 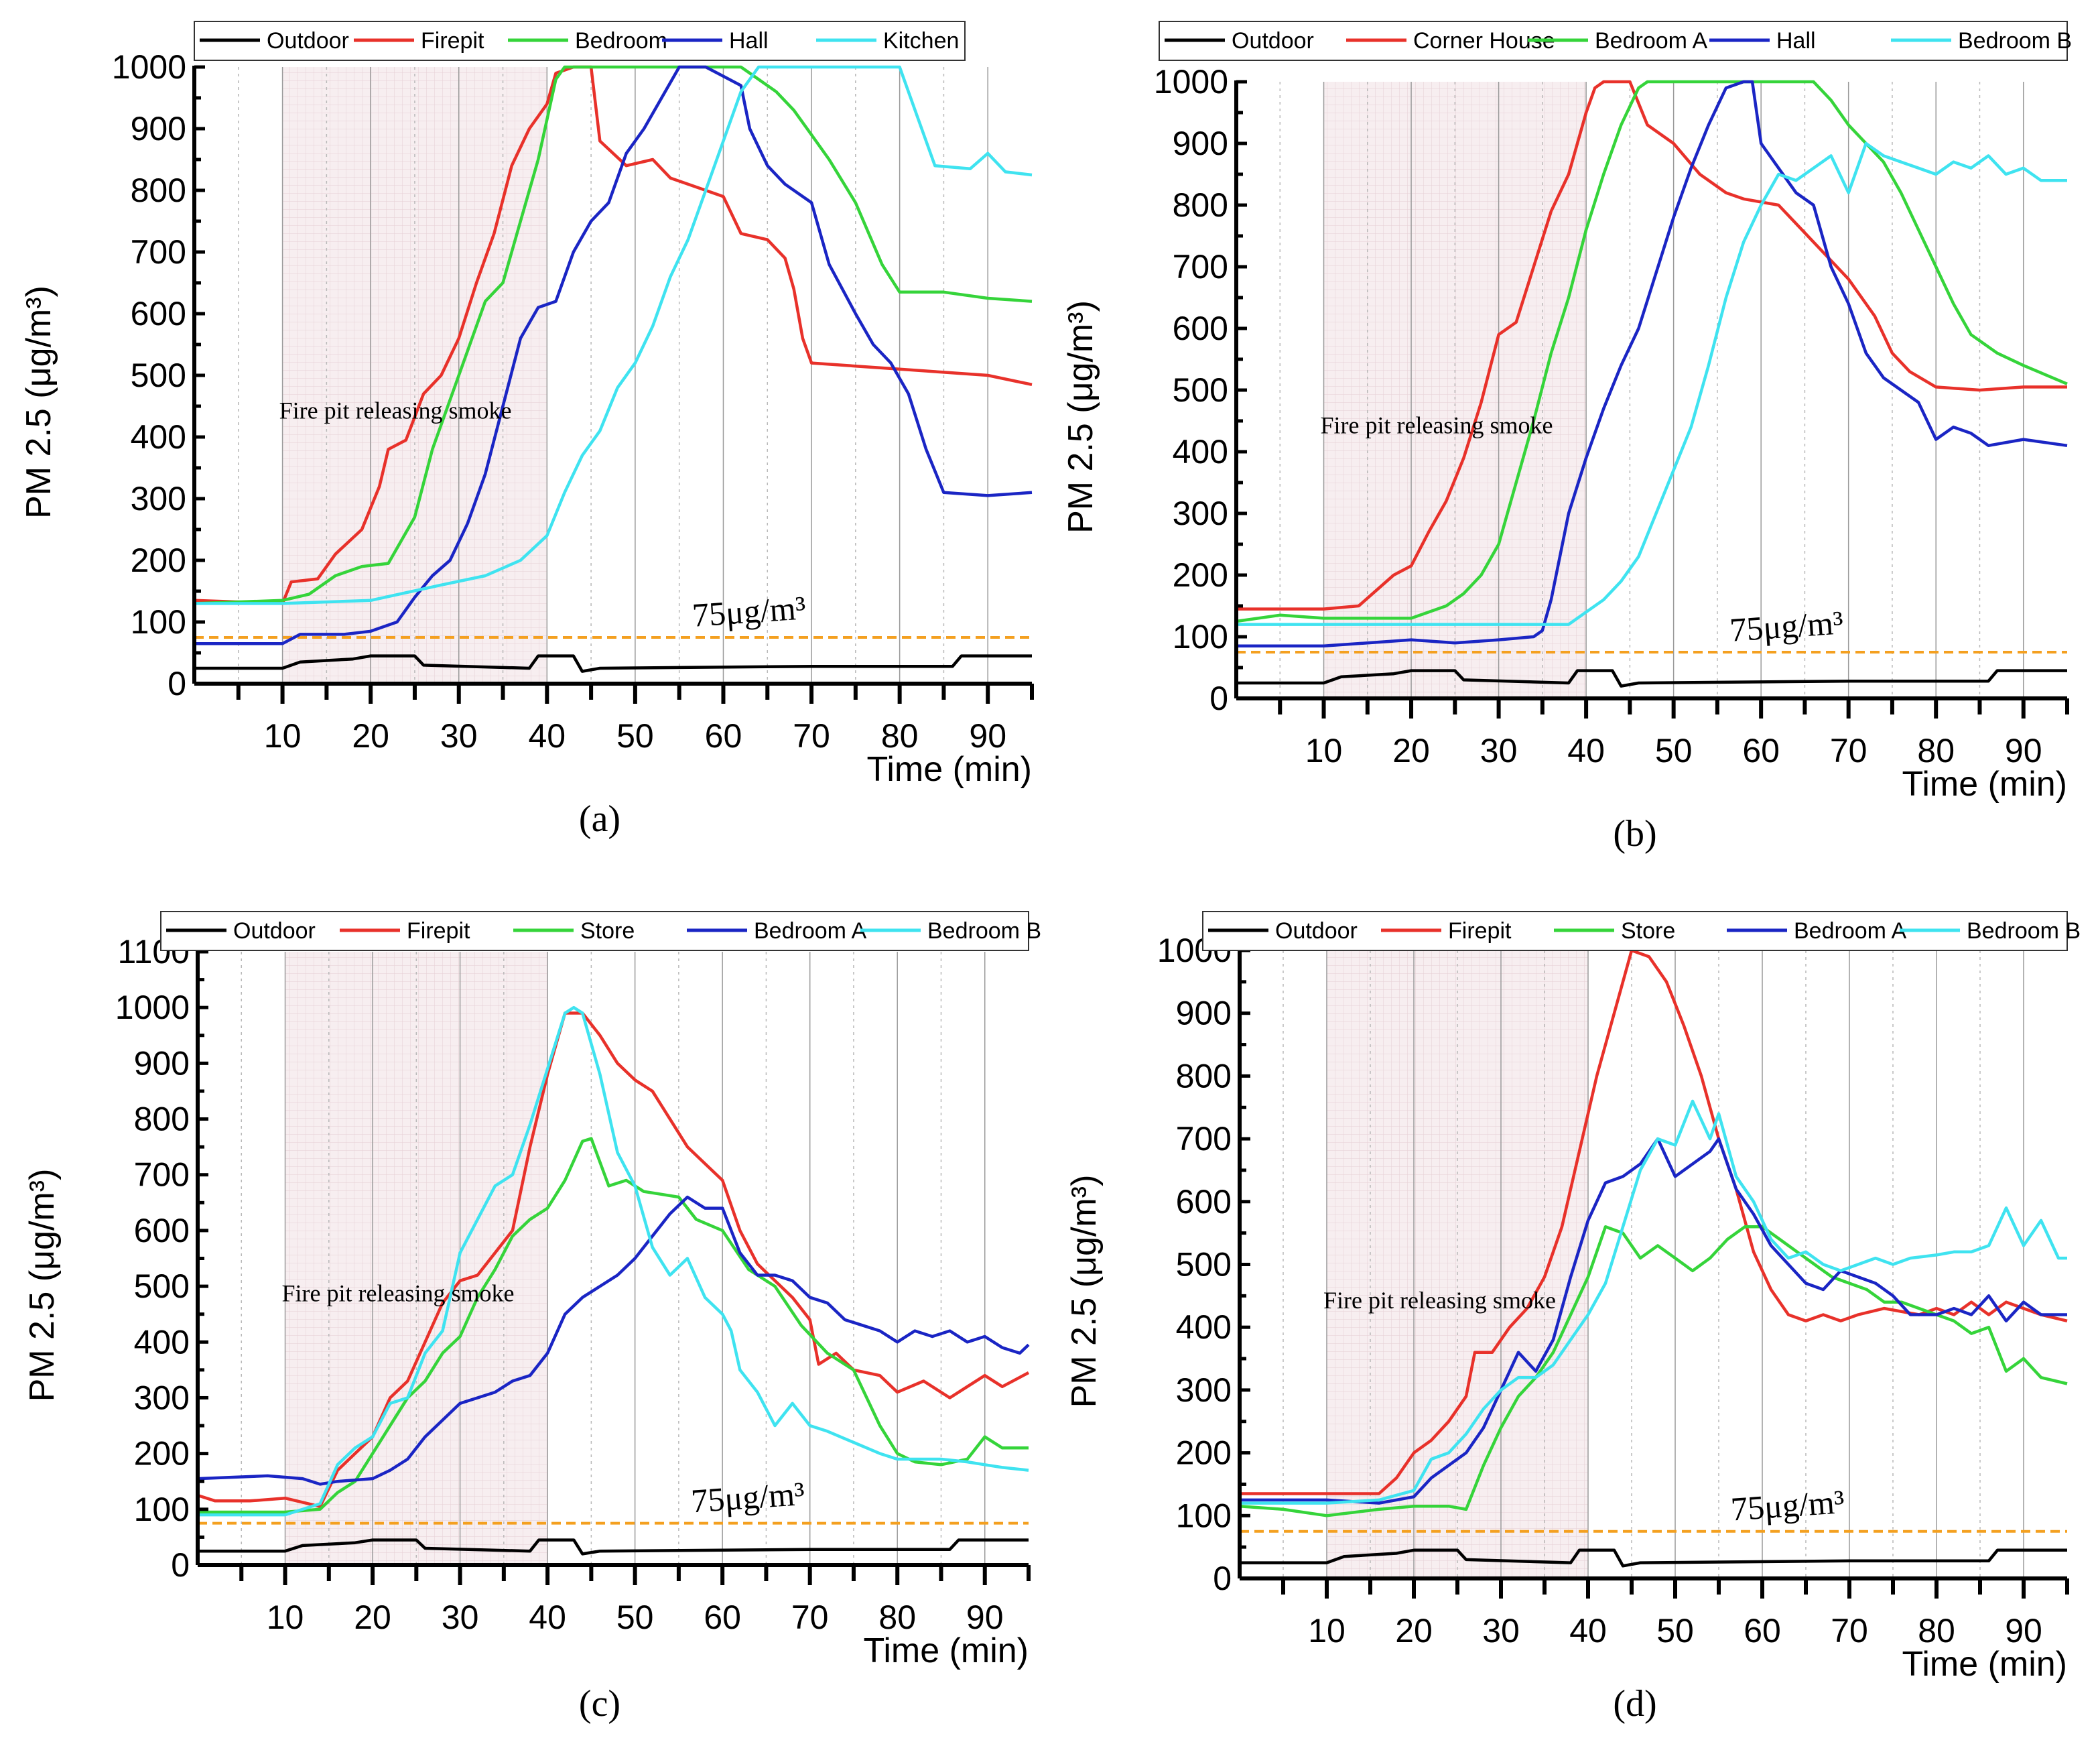 I want to click on series-line-bedroom-b, so click(x=1654, y=1302).